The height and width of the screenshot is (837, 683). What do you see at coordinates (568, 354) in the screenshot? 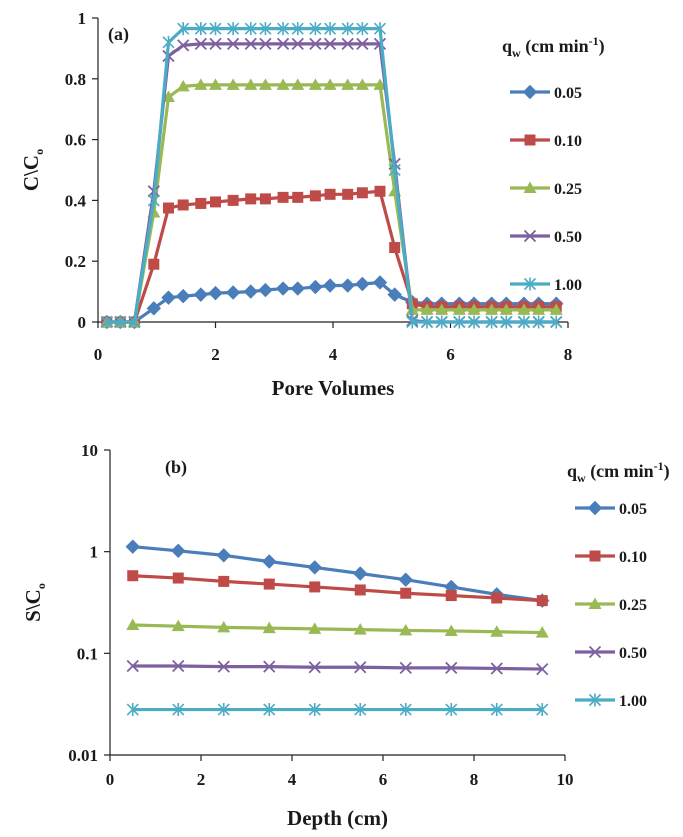
I see `x-tick-label: 8` at bounding box center [568, 354].